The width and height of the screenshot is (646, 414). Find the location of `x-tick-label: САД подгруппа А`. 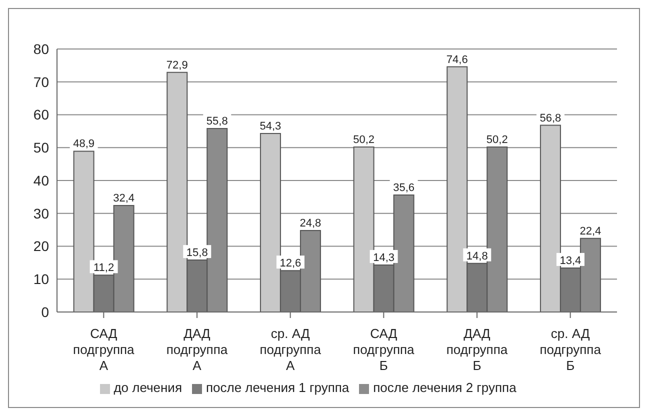

x-tick-label: САД подгруппа А is located at coordinates (104, 349).